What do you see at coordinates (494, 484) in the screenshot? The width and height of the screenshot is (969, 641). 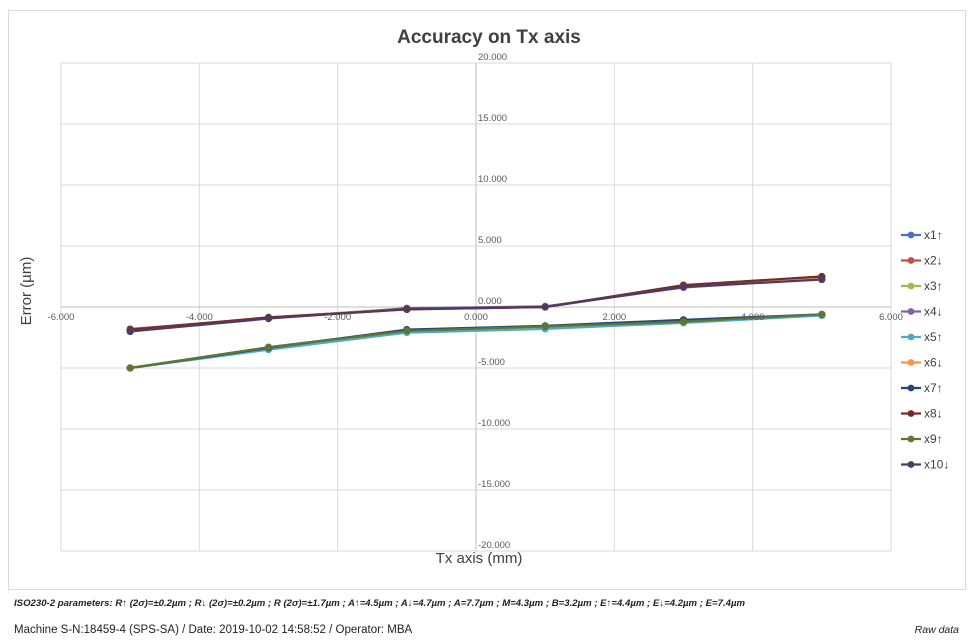 I see `y-tick-label: -15.000` at bounding box center [494, 484].